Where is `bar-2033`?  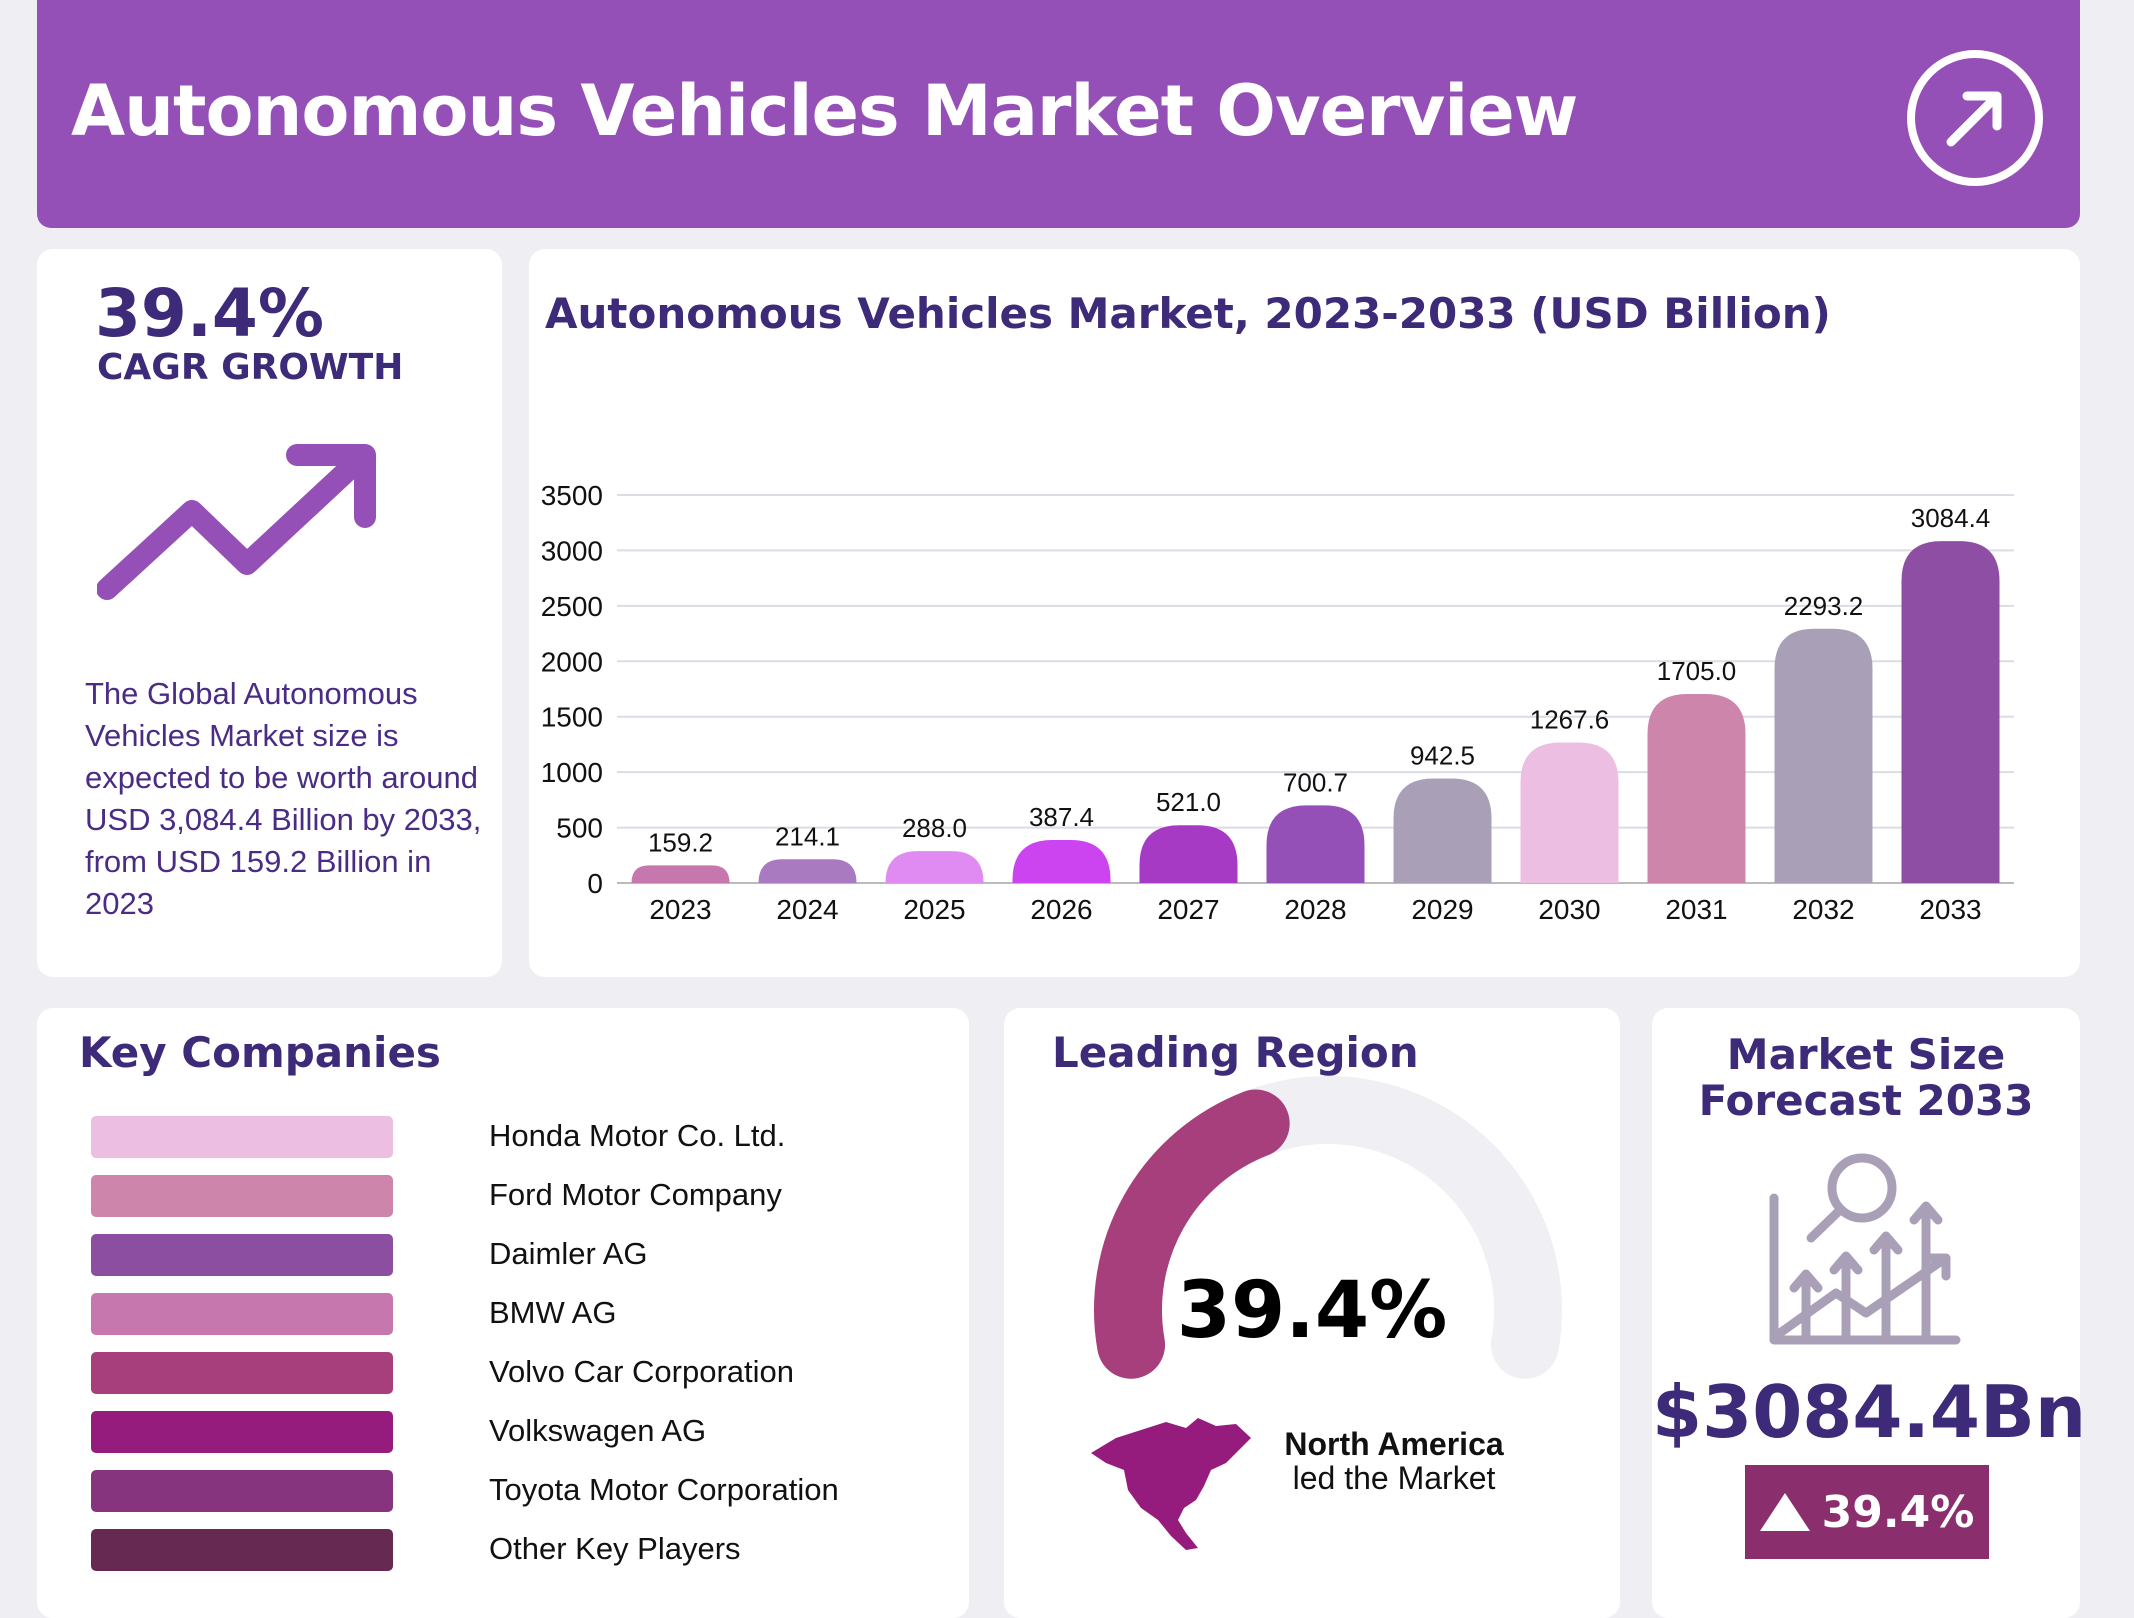
bar-2033 is located at coordinates (1950, 712).